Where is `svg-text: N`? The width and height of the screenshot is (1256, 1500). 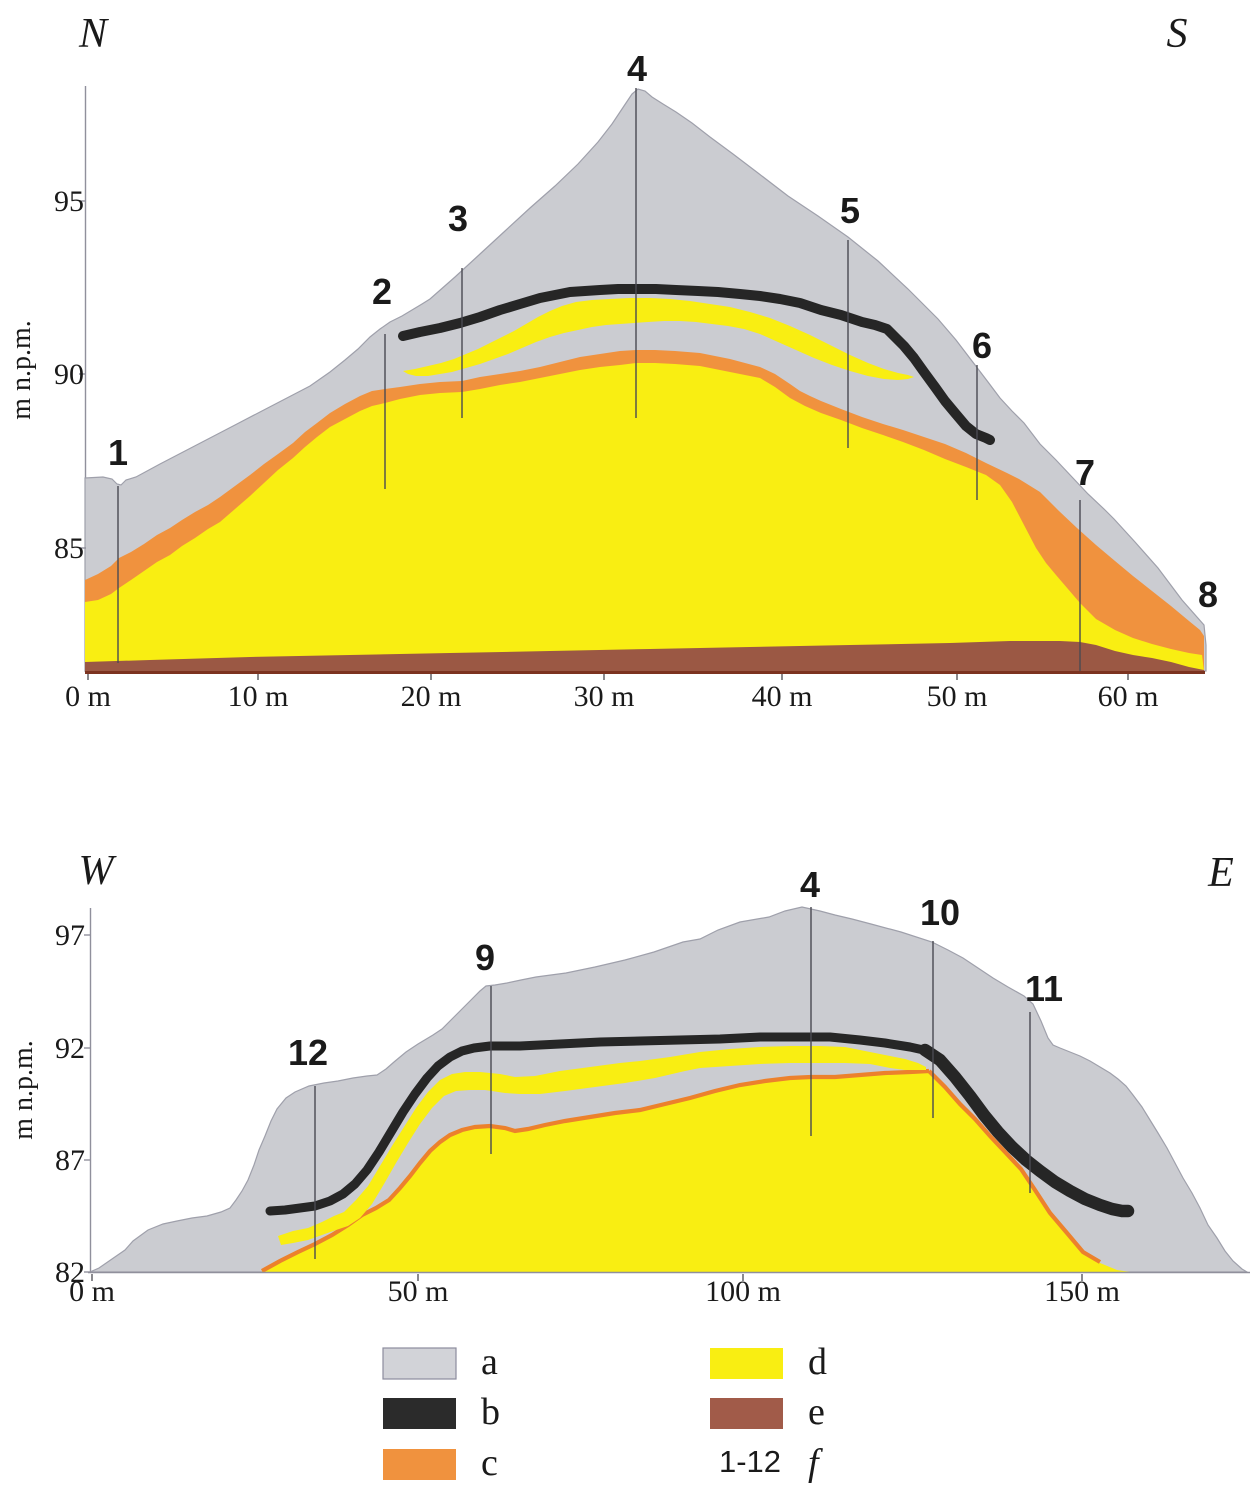
svg-text: N is located at coordinates (93, 34).